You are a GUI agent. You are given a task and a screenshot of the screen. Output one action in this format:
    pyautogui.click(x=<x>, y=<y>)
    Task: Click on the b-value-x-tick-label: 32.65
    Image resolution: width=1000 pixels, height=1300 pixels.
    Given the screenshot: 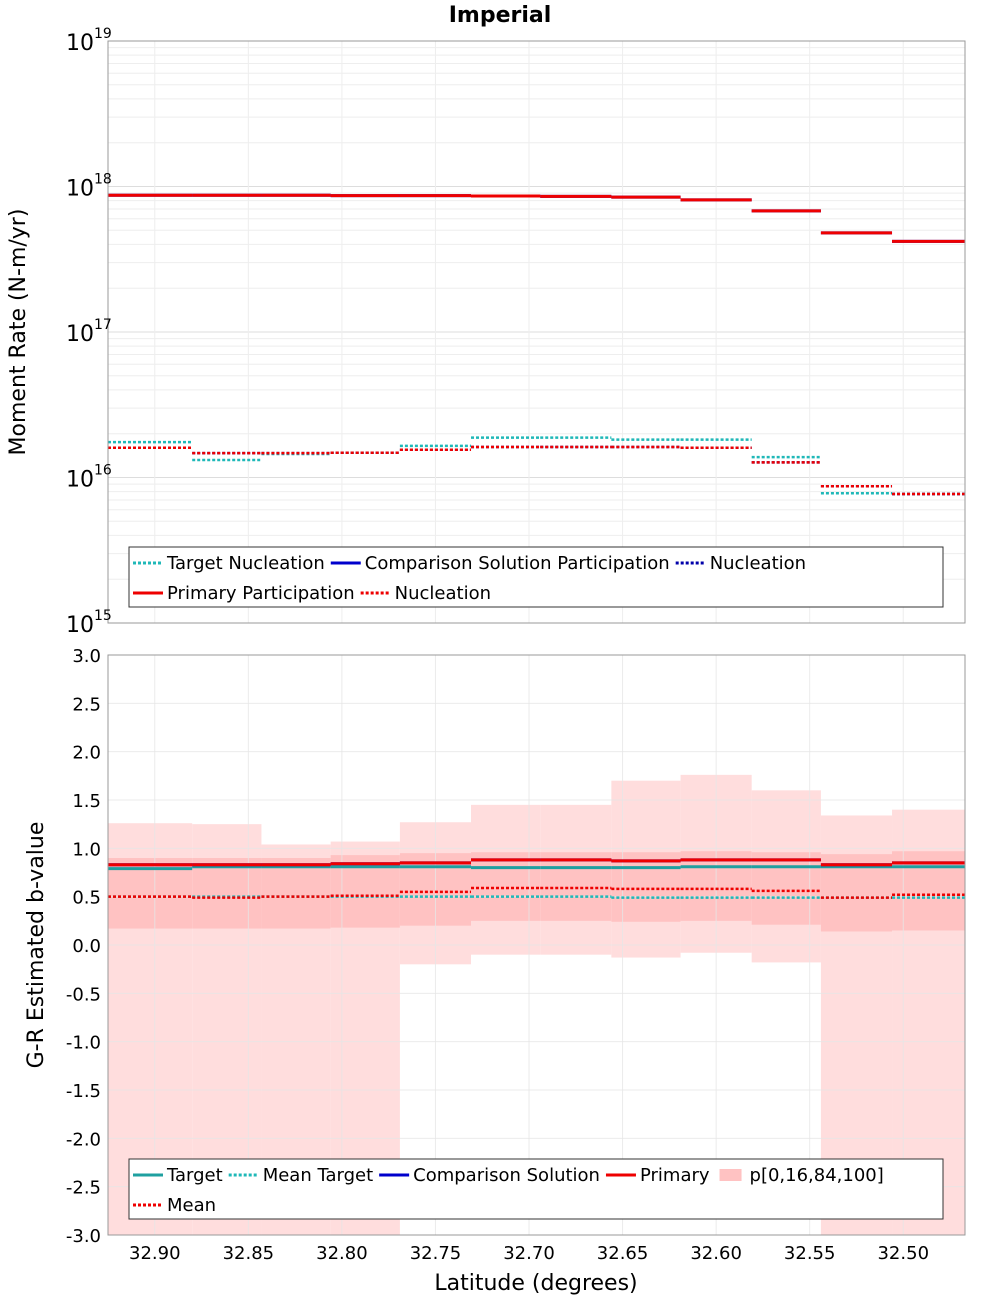 What is the action you would take?
    pyautogui.click(x=623, y=1253)
    